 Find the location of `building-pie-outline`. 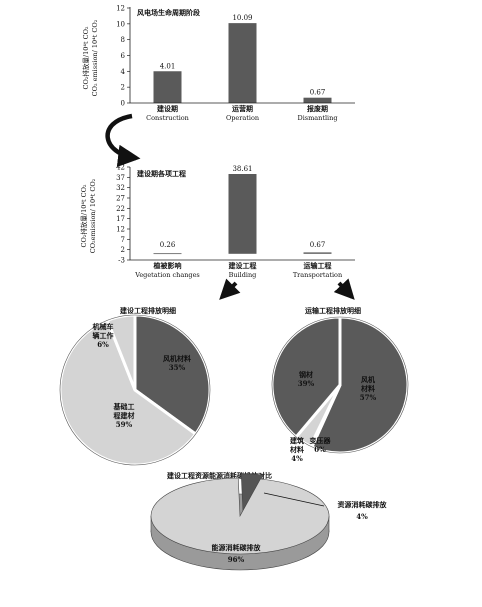

building-pie-outline is located at coordinates (135, 390).